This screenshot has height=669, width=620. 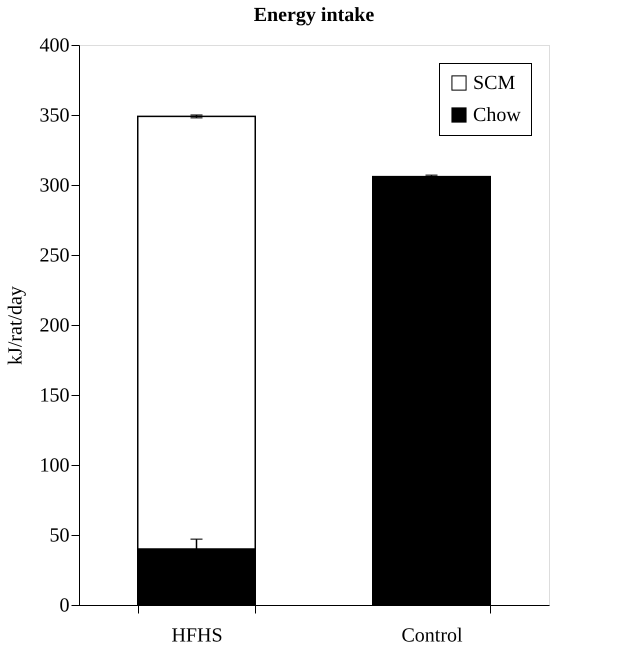 What do you see at coordinates (55, 465) in the screenshot?
I see `y-tick-label: 100` at bounding box center [55, 465].